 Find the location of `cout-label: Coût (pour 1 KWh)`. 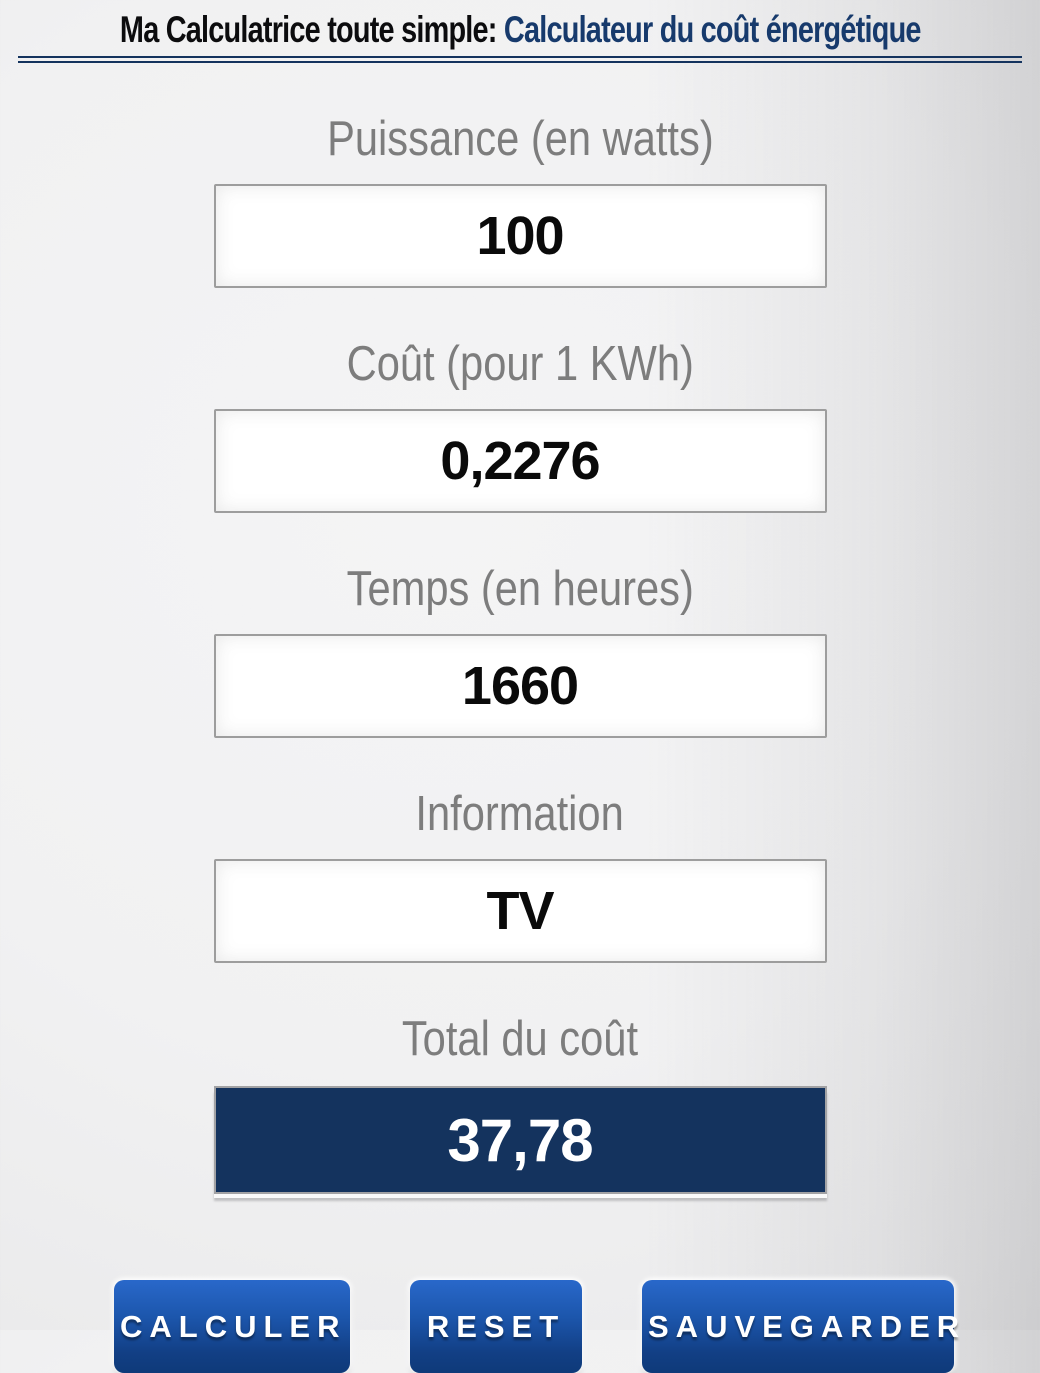

cout-label: Coût (pour 1 KWh) is located at coordinates (520, 364).